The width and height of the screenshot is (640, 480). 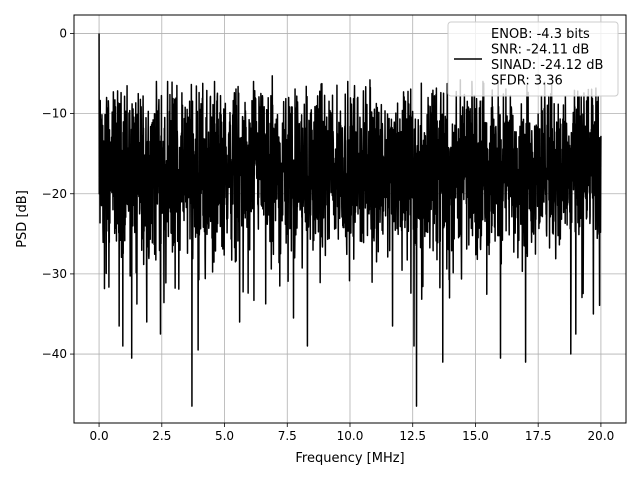 What do you see at coordinates (538, 436) in the screenshot?
I see `x-tick-label: 17.5` at bounding box center [538, 436].